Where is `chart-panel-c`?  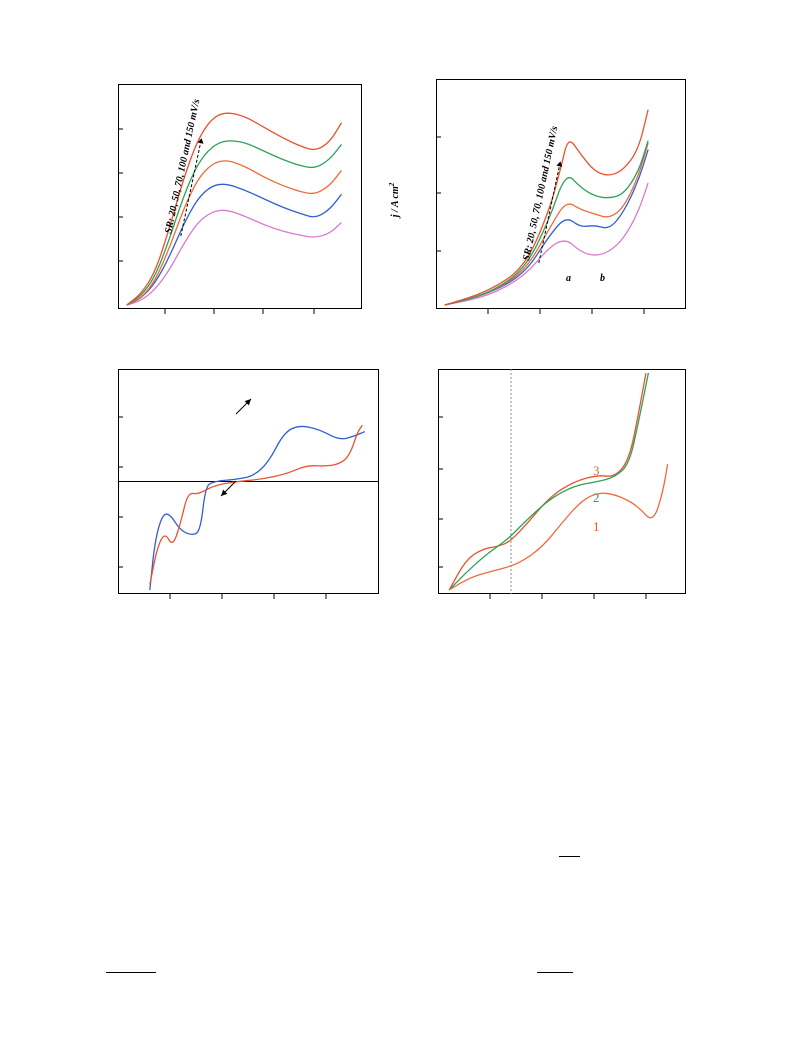 chart-panel-c is located at coordinates (248, 484).